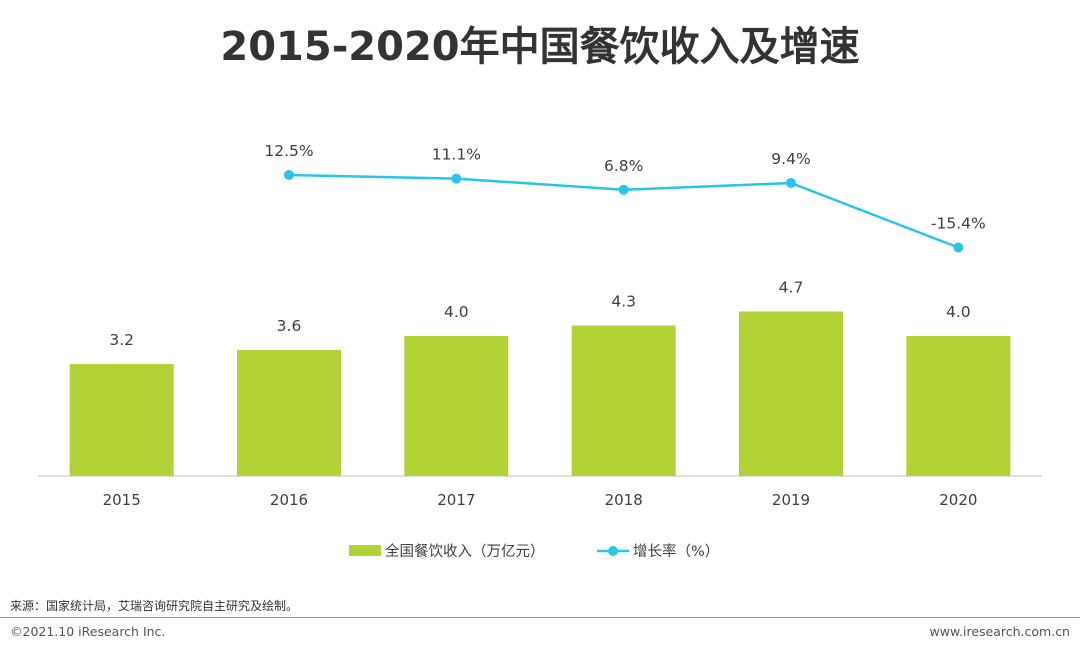 This screenshot has height=653, width=1080. Describe the element at coordinates (289, 174) in the screenshot. I see `line-point-2016` at that location.